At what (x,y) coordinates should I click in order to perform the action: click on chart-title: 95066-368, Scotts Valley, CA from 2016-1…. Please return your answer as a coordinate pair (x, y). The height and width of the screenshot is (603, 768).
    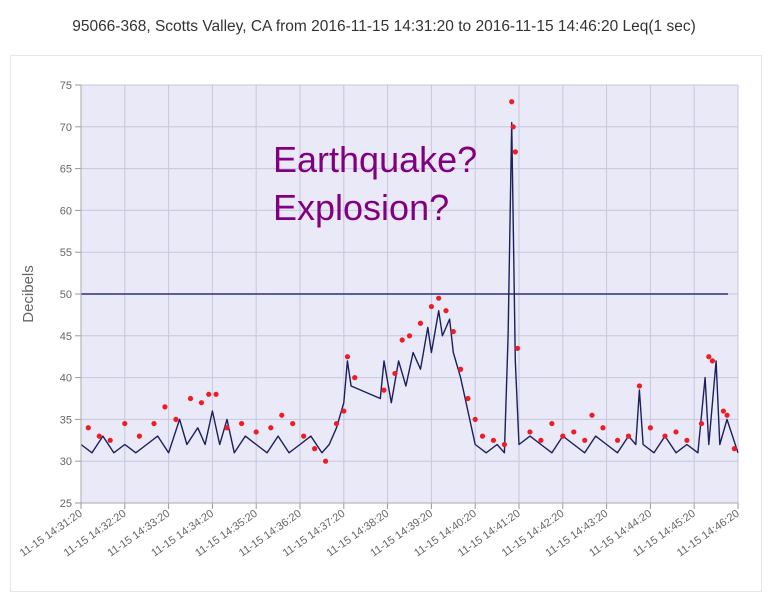
    Looking at the image, I should click on (384, 26).